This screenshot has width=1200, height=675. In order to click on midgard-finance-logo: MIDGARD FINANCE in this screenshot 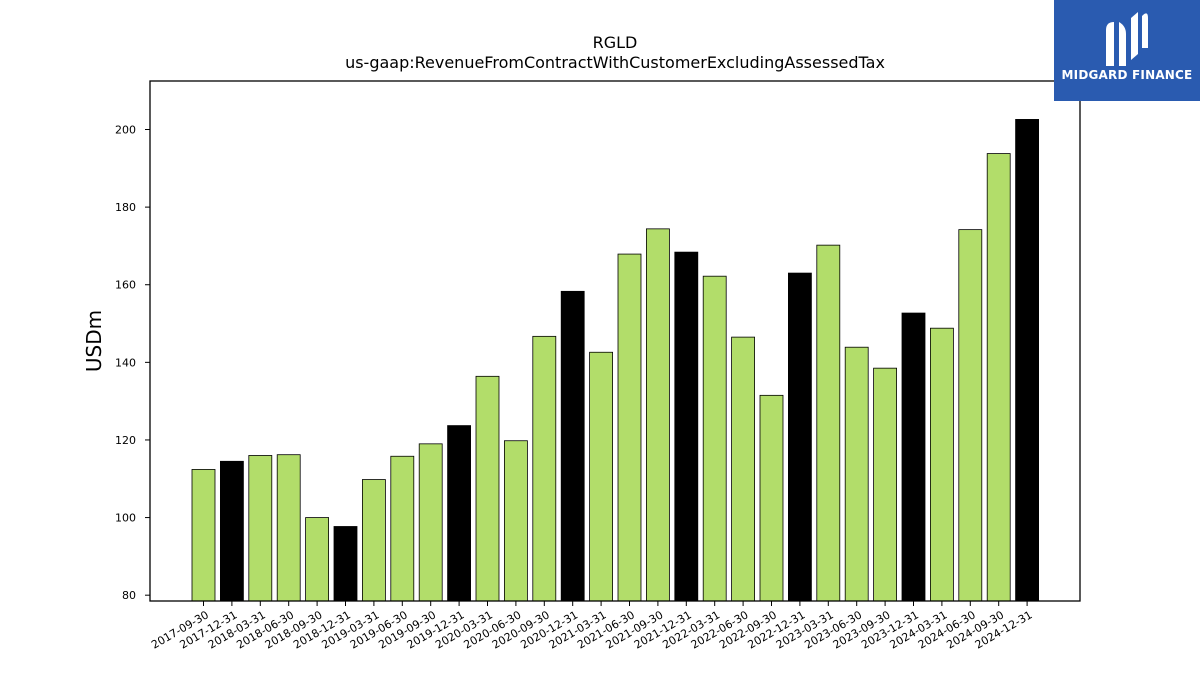, I will do `click(1127, 50)`.